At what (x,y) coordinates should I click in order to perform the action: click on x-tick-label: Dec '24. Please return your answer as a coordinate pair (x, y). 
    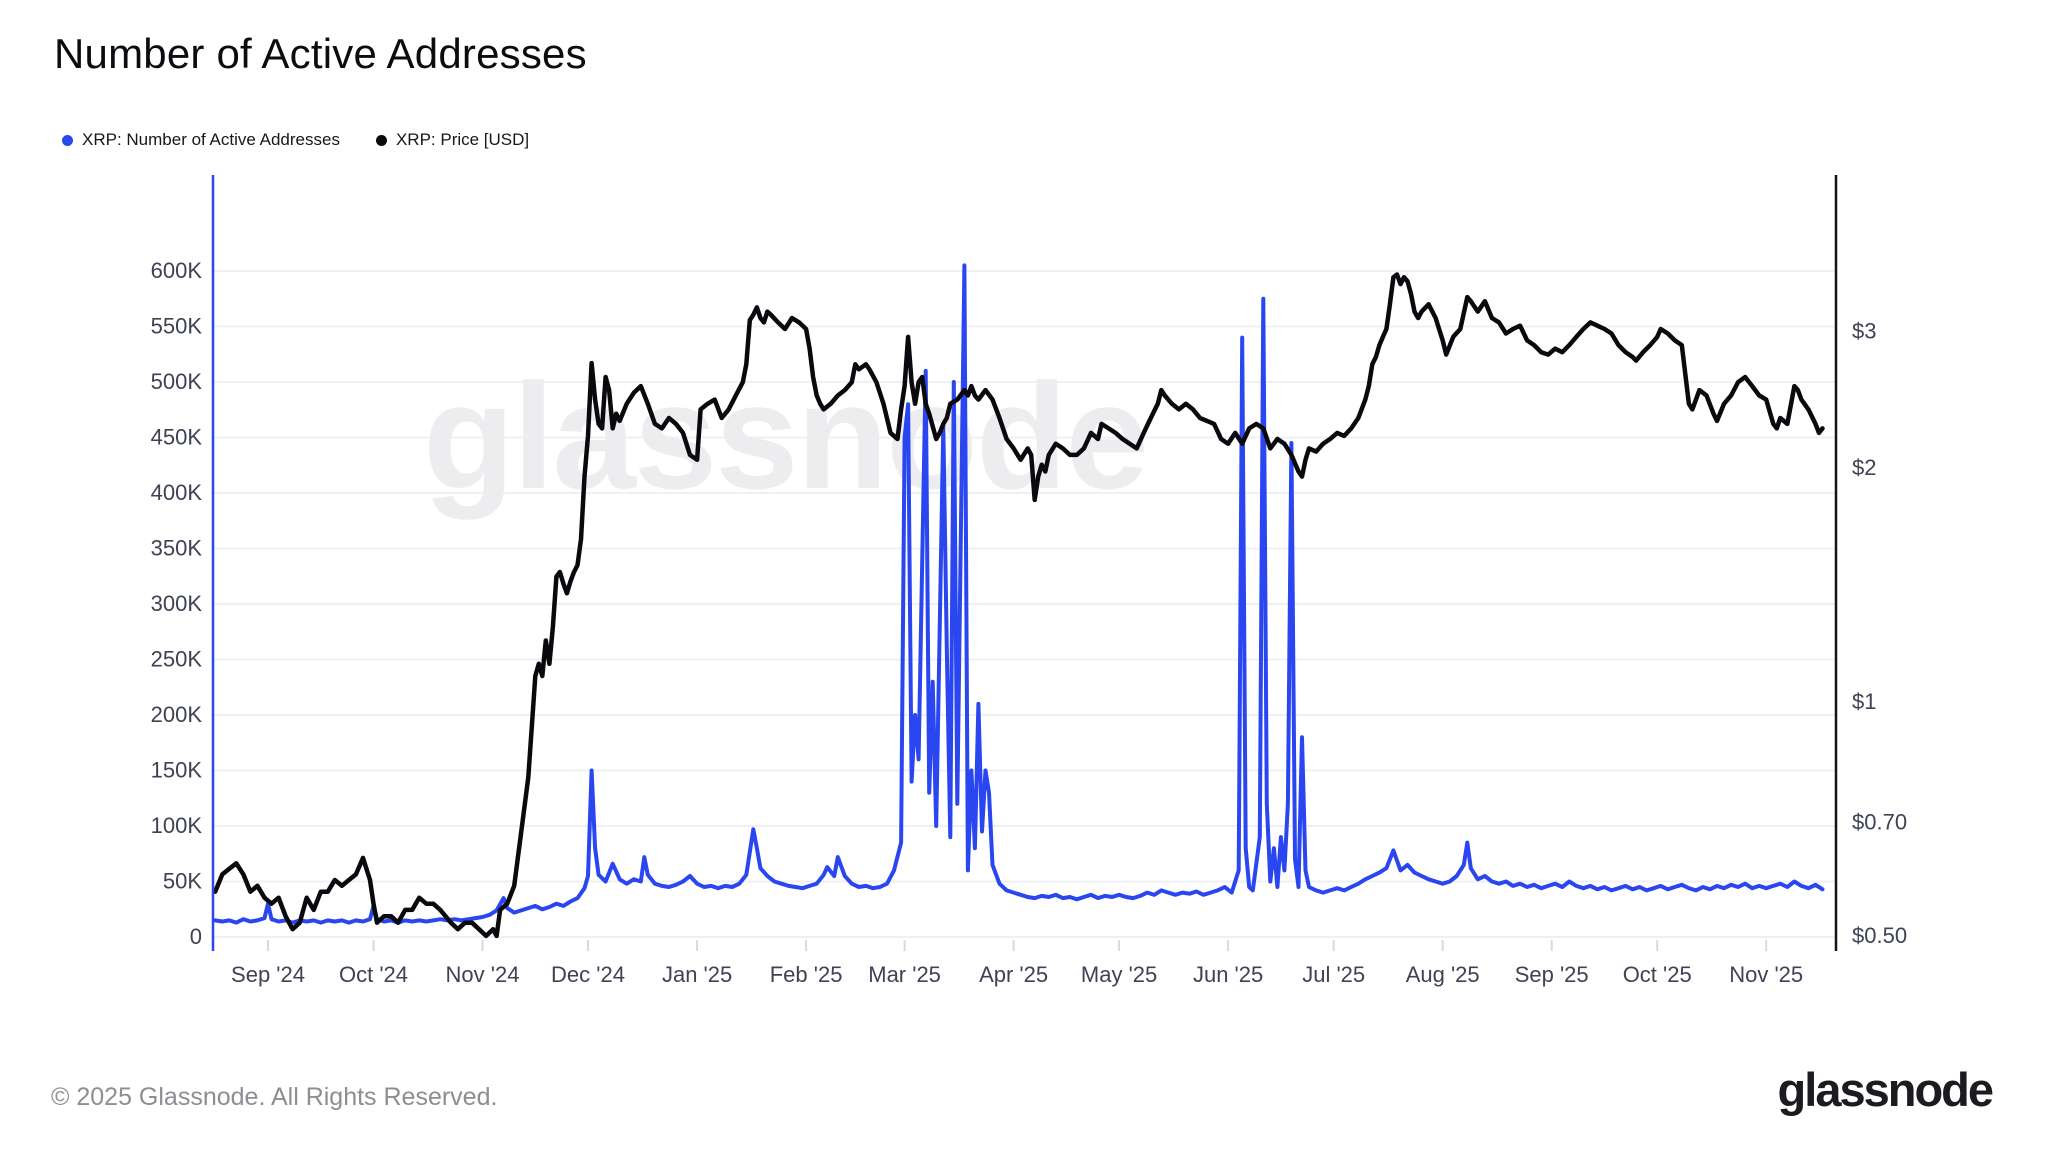
    Looking at the image, I should click on (588, 974).